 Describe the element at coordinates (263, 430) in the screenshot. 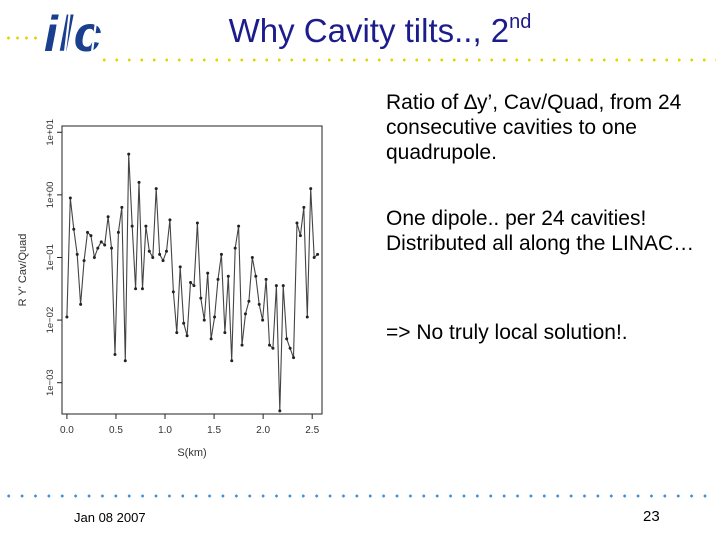

I see `x-tick-label: 2.0` at that location.